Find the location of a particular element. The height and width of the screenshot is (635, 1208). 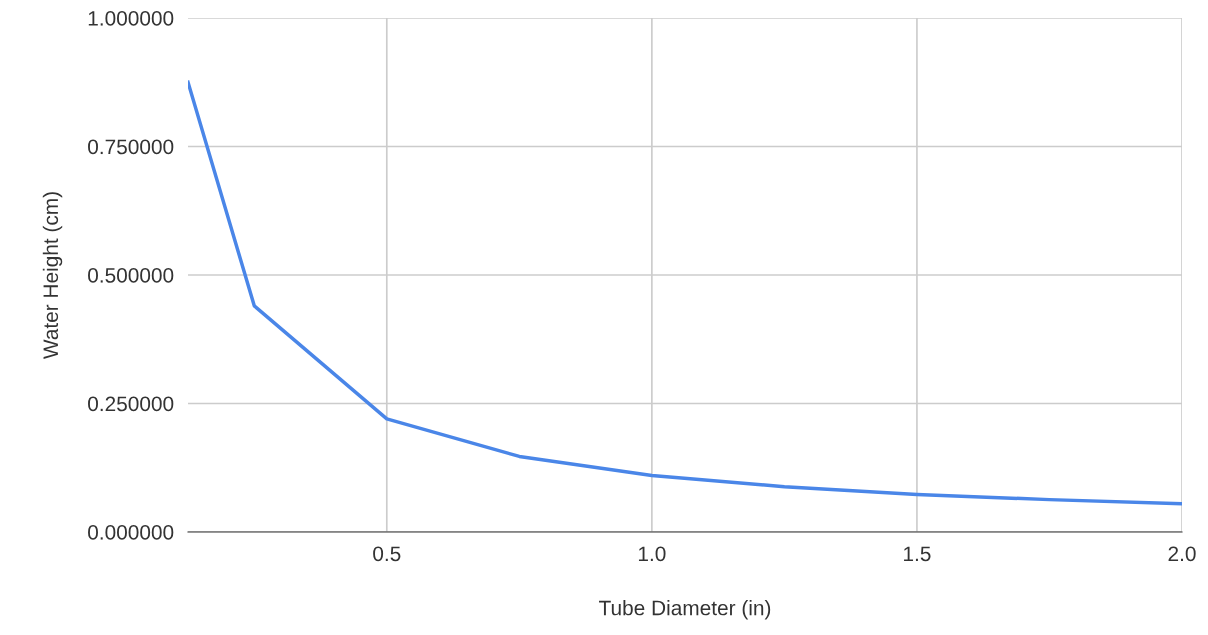

x-tick-label: 1.0 is located at coordinates (652, 554).